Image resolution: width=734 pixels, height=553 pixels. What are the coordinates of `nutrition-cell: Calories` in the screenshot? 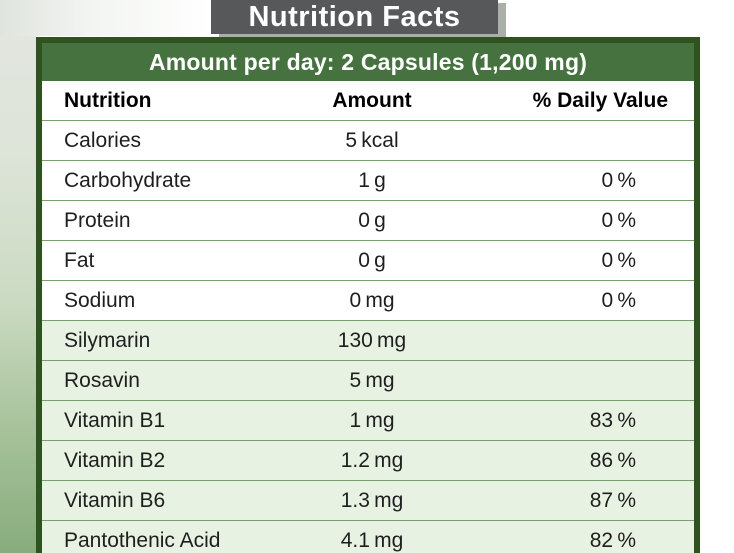 It's located at (103, 140).